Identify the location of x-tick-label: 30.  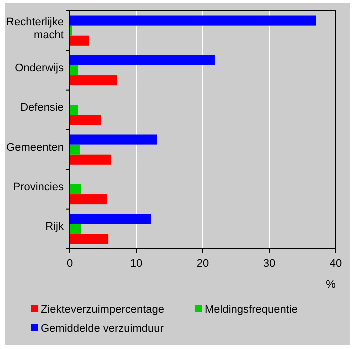
(269, 264).